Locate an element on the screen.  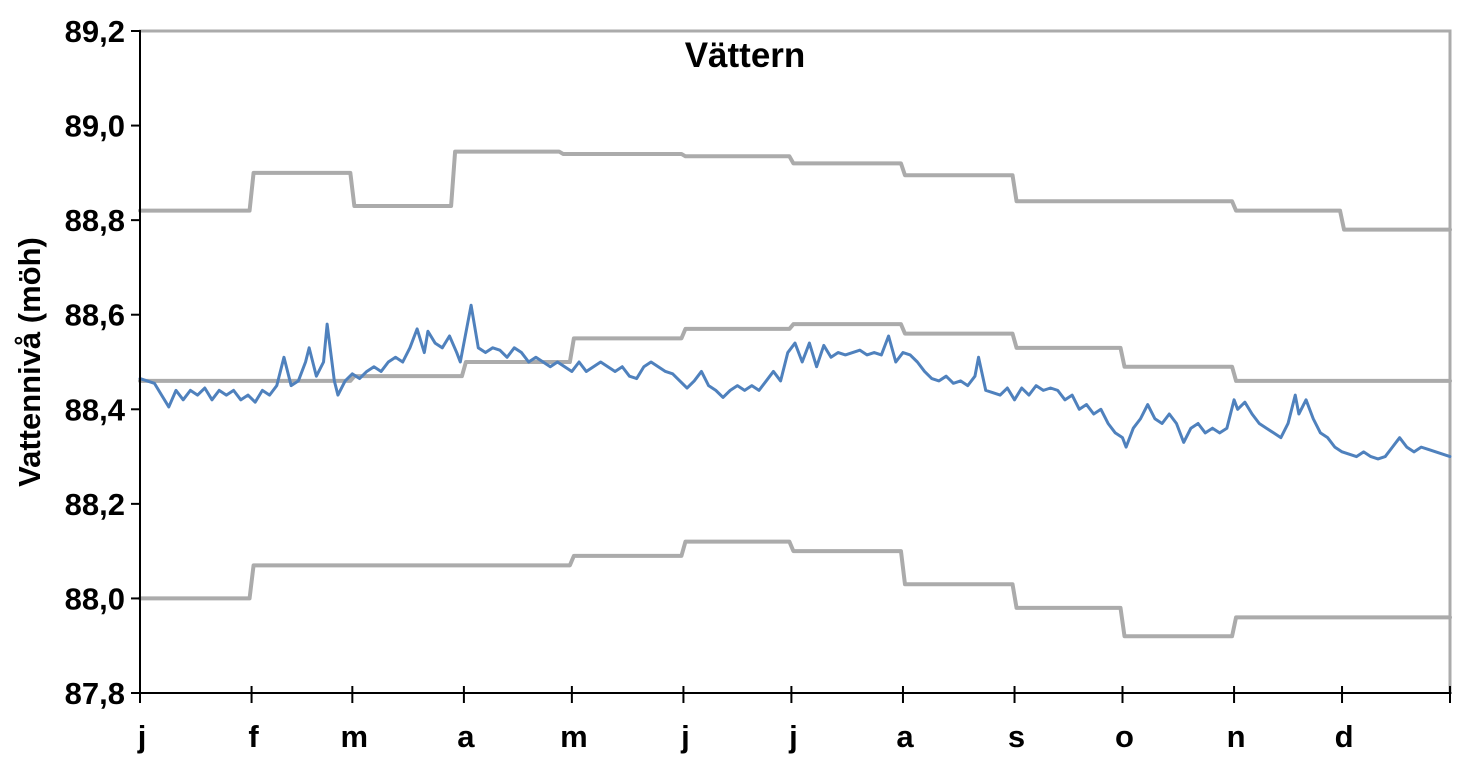
upper-bound-line is located at coordinates (795, 190).